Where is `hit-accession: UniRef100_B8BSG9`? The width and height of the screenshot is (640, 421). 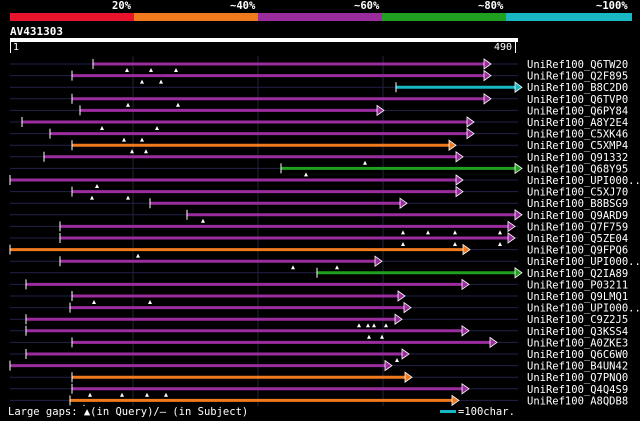 hit-accession: UniRef100_B8BSG9 is located at coordinates (577, 204).